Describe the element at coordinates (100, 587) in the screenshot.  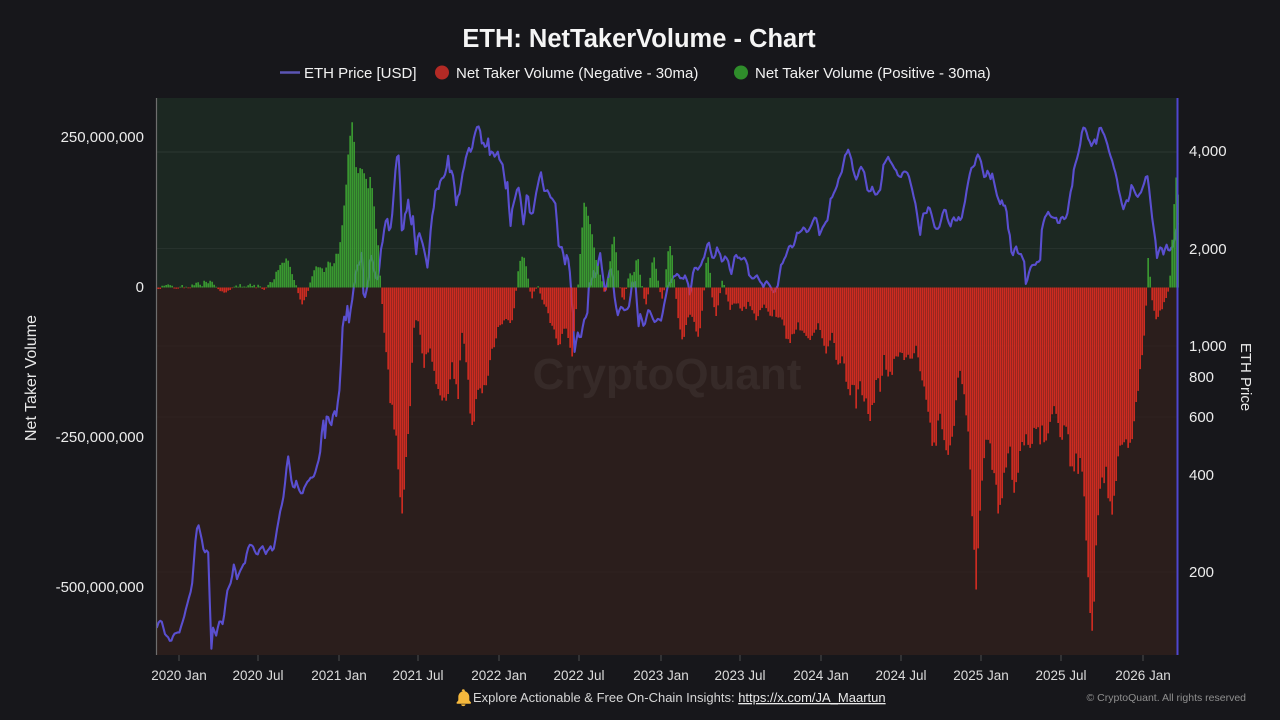
I see `svg-text: -500,000,000` at that location.